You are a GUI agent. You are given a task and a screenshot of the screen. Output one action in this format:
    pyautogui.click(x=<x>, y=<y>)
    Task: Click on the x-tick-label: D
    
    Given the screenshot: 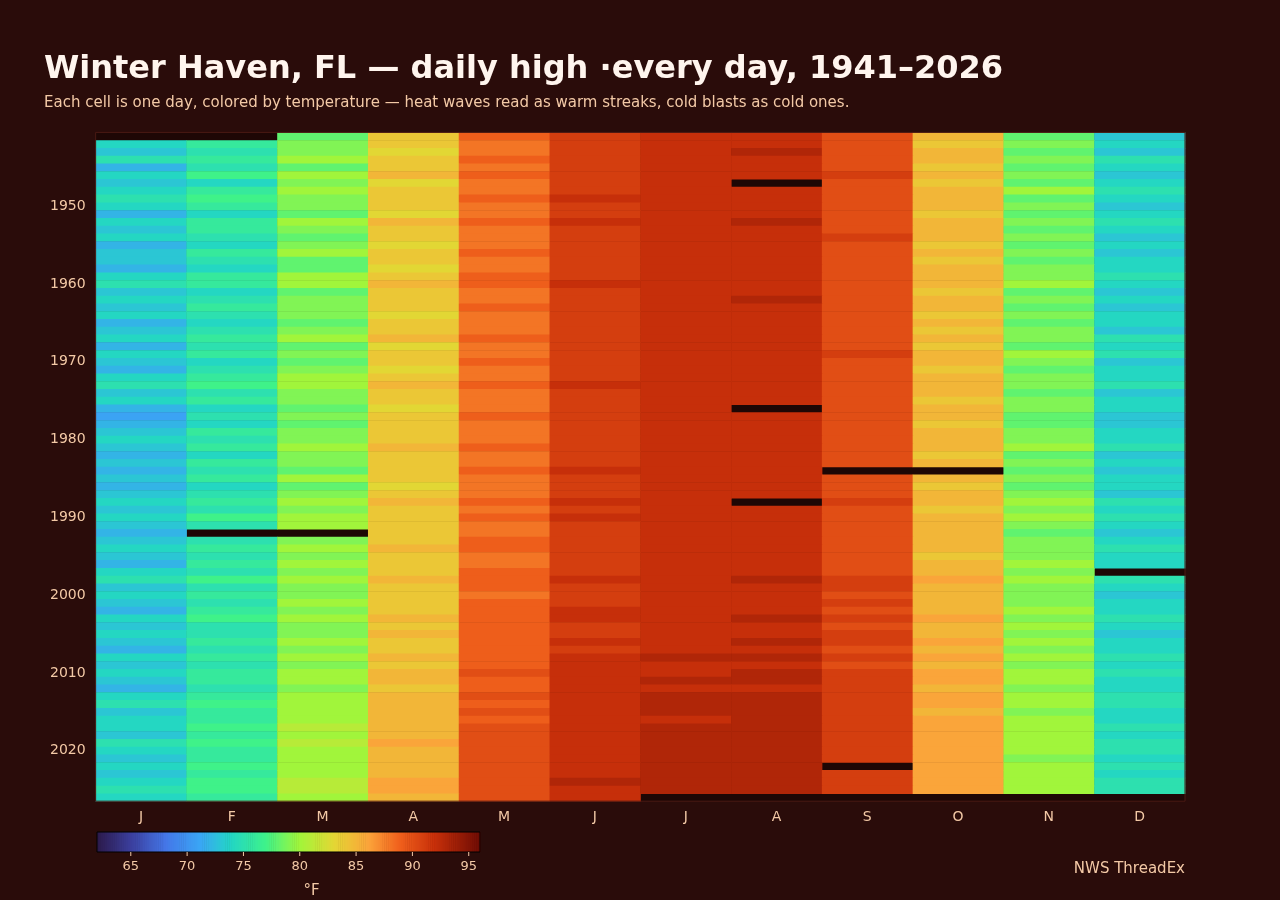 What is the action you would take?
    pyautogui.click(x=1139, y=816)
    